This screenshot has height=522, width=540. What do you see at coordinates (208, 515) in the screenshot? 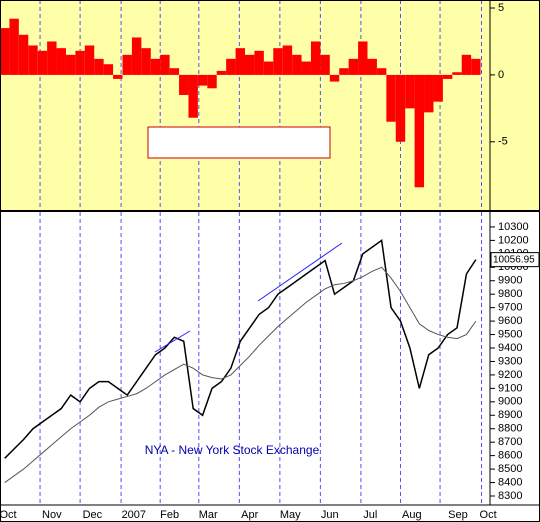
I see `x-tick-label: Mar` at bounding box center [208, 515].